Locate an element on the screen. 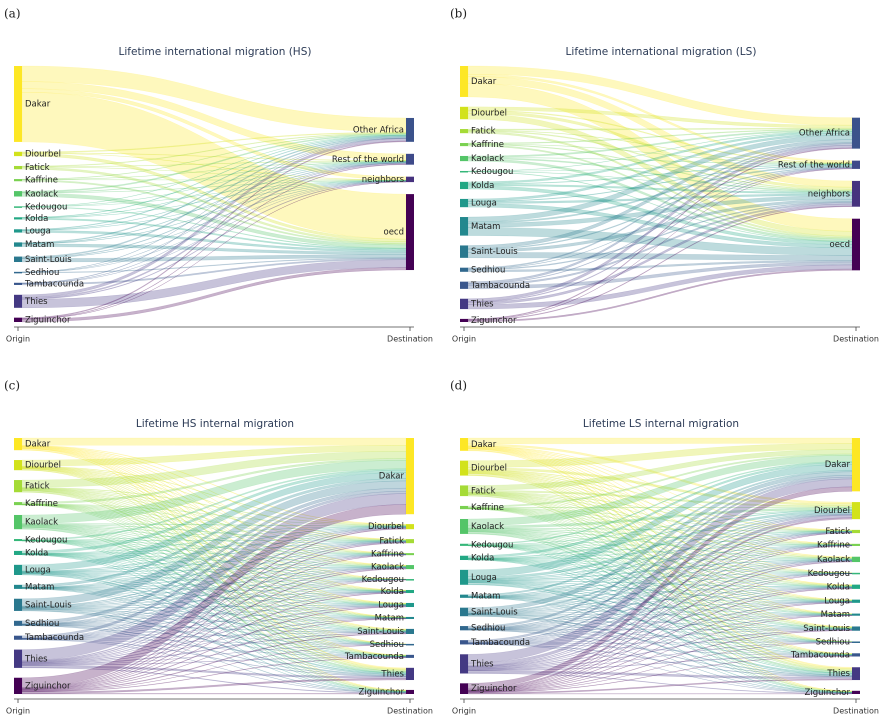 Image resolution: width=881 pixels, height=717 pixels. origin-label: Ziguinchor is located at coordinates (494, 321).